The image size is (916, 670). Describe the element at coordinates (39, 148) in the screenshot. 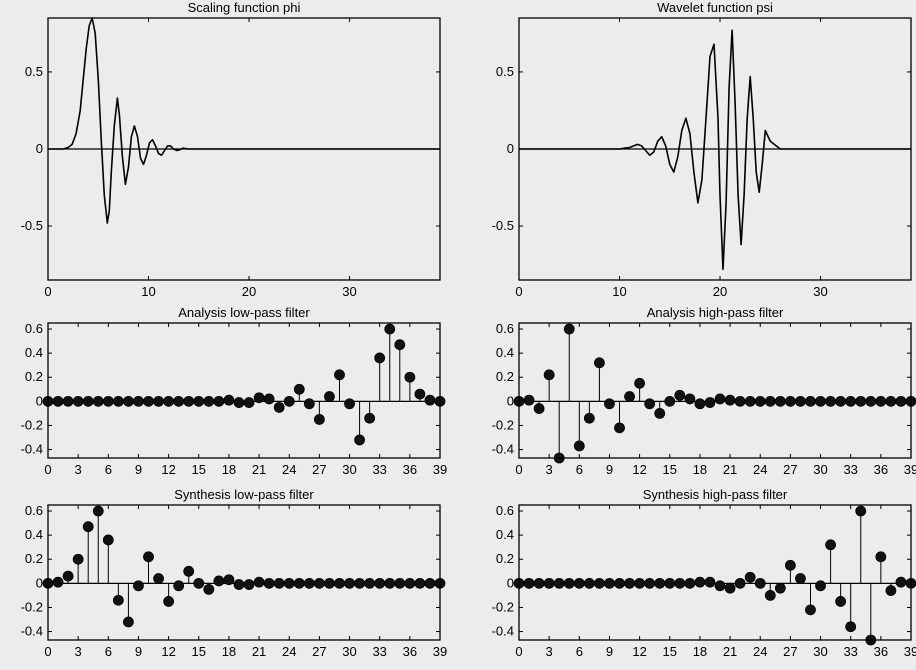

I see `y-tick-label: 0` at that location.